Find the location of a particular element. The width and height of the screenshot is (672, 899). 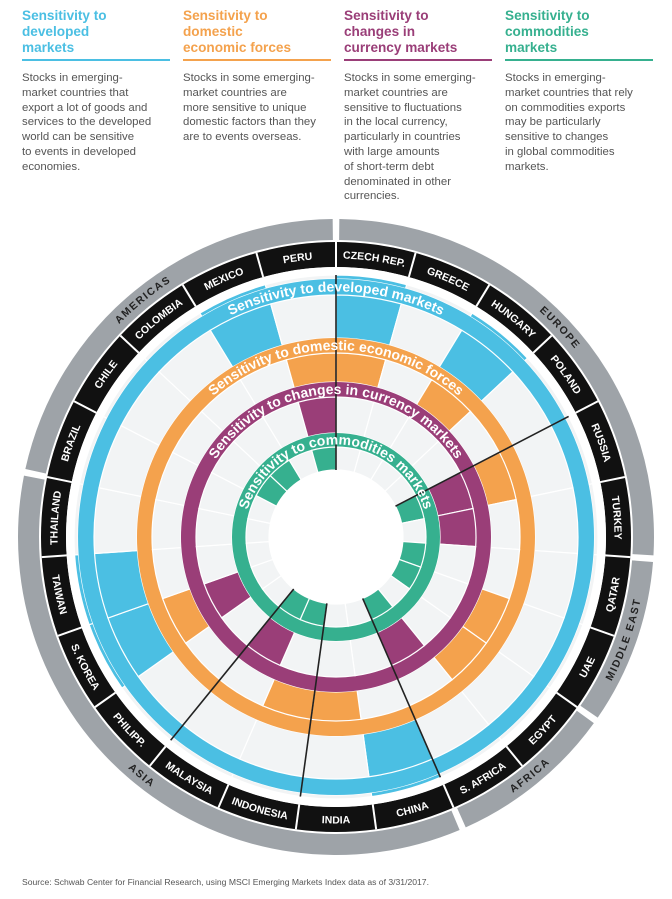

wheel-center is located at coordinates (336, 537).